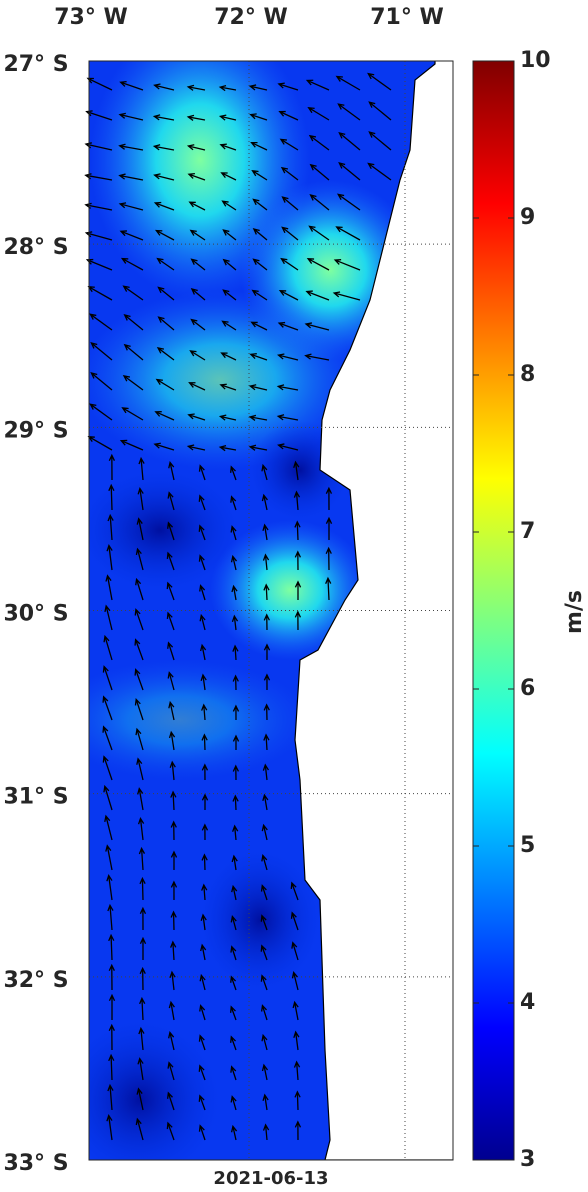 This screenshot has height=1192, width=588. Describe the element at coordinates (251, 17) in the screenshot. I see `lon-label: 72° W` at that location.